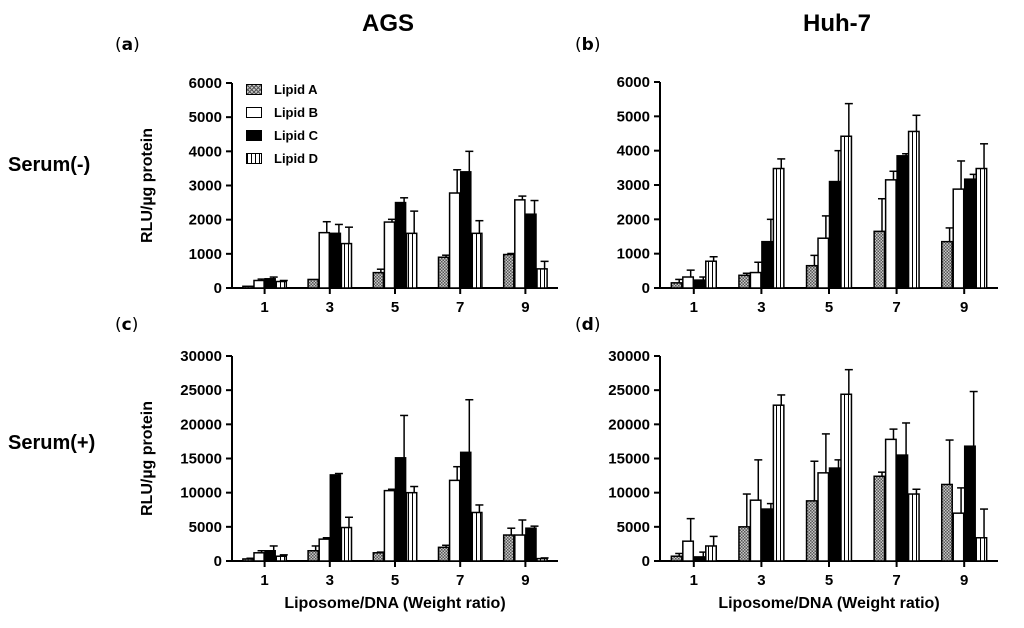  I want to click on chart-b: 0 1000 2000 3000 4000 5000 6000 1 3 5 7 9, so click(807, 195).